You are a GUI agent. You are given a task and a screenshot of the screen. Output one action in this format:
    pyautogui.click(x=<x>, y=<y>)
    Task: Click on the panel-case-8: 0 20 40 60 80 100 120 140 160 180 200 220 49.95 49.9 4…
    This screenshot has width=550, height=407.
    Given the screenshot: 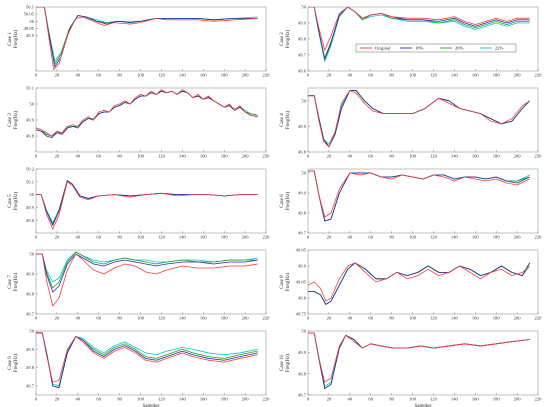 What is the action you would take?
    pyautogui.click(x=411, y=284)
    